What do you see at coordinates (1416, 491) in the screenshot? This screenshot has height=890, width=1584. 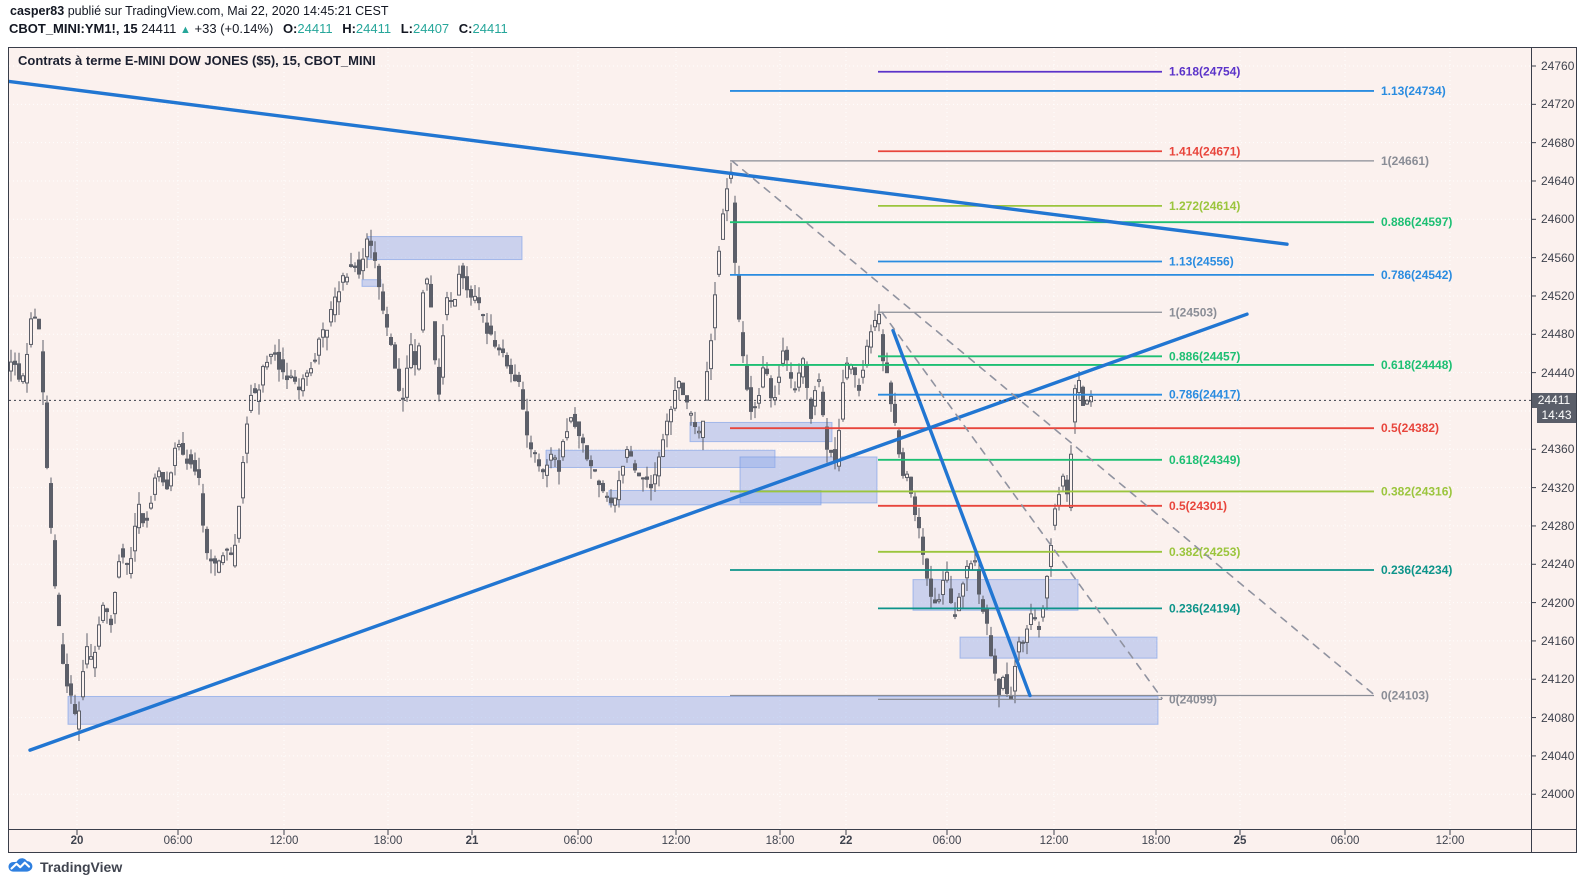 I see `fib-level-label: 0.382(24316)` at bounding box center [1416, 491].